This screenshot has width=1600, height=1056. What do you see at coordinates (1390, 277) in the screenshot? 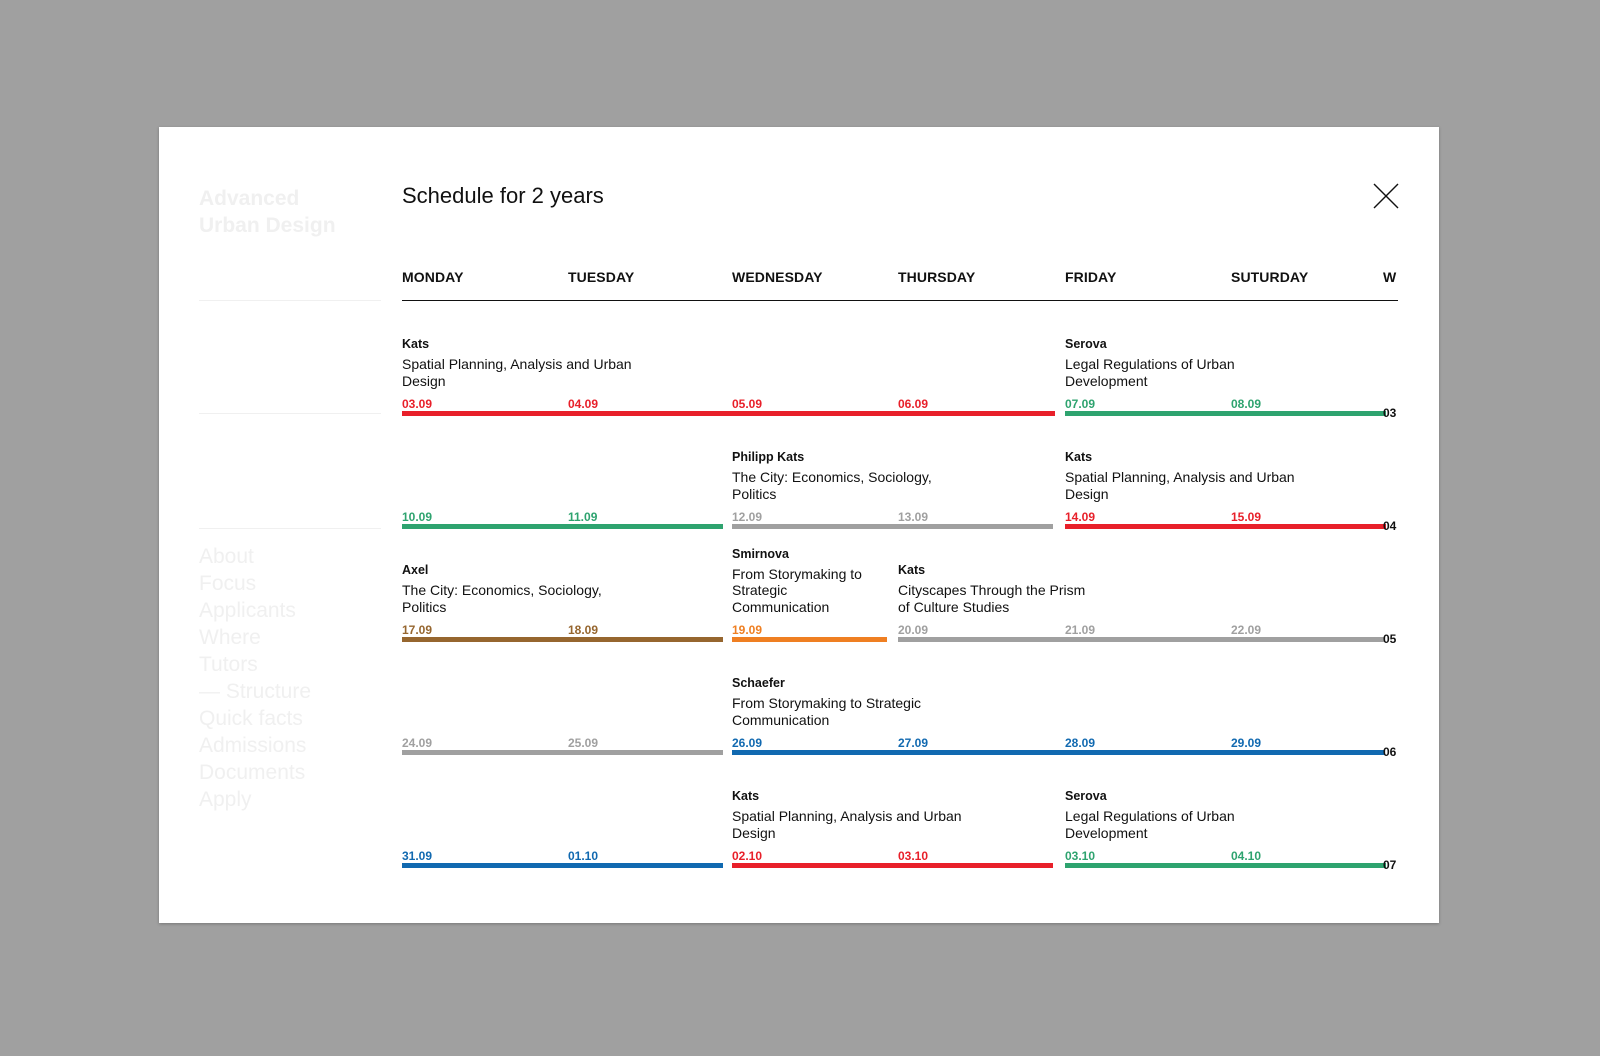
I see `day-header: W` at bounding box center [1390, 277].